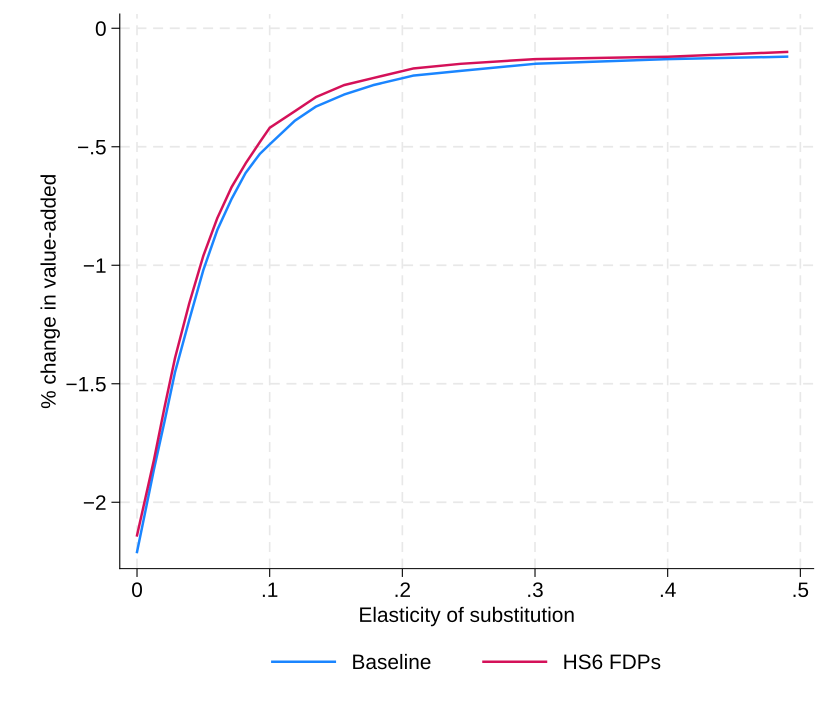  Describe the element at coordinates (535, 590) in the screenshot. I see `x-tick-label: .3` at that location.